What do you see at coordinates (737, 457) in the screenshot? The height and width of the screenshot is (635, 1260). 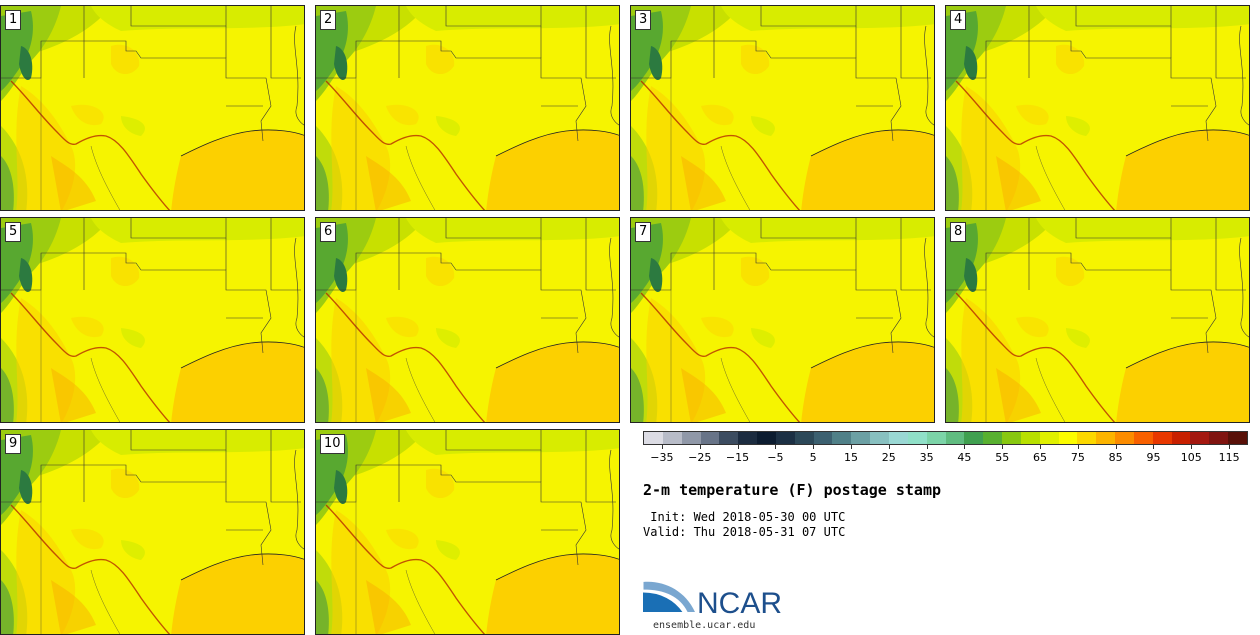 I see `colorbar-tick-label: −15` at bounding box center [737, 457].